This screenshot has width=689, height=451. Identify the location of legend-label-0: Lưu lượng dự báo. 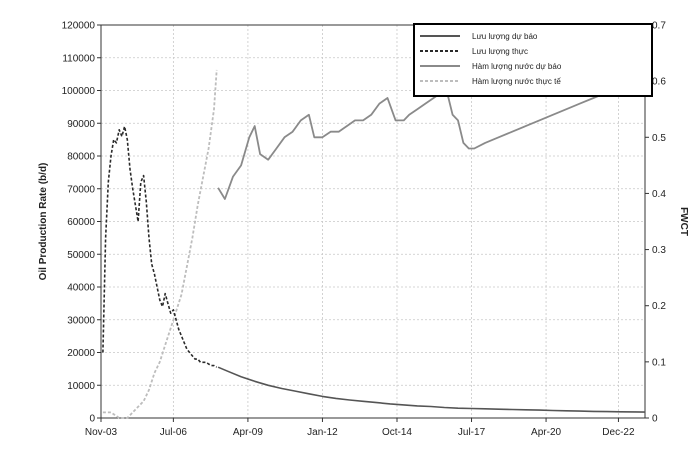
(505, 36).